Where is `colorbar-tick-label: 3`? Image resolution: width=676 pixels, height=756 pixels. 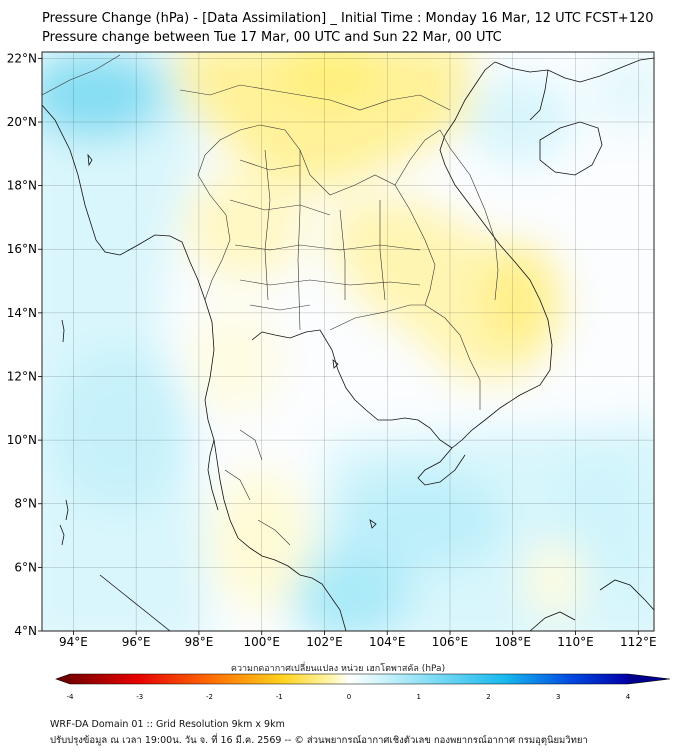
colorbar-tick-label: 3 is located at coordinates (558, 697).